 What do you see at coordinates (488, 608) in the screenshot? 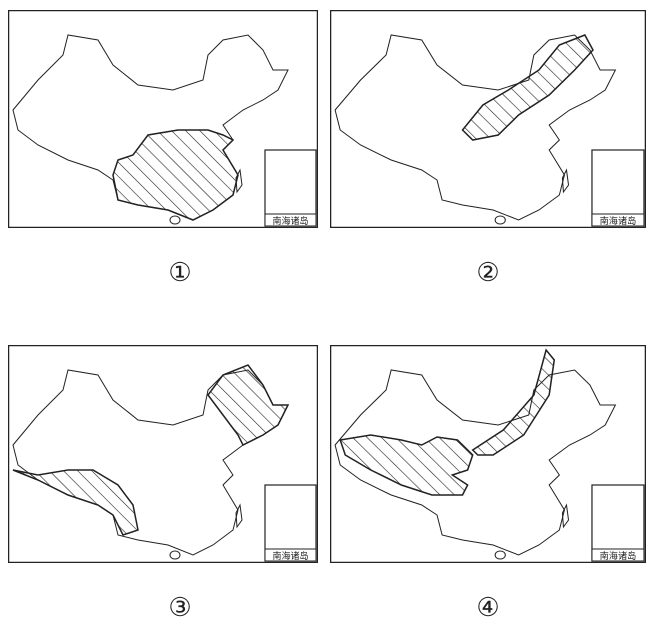
I see `panel-label-4: ④` at bounding box center [488, 608].